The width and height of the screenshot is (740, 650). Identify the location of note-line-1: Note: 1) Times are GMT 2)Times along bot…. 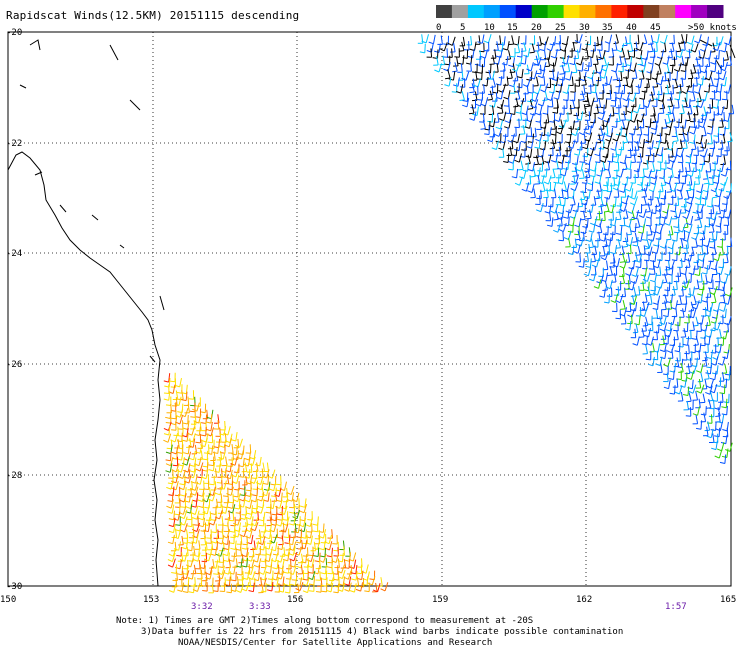
(325, 621).